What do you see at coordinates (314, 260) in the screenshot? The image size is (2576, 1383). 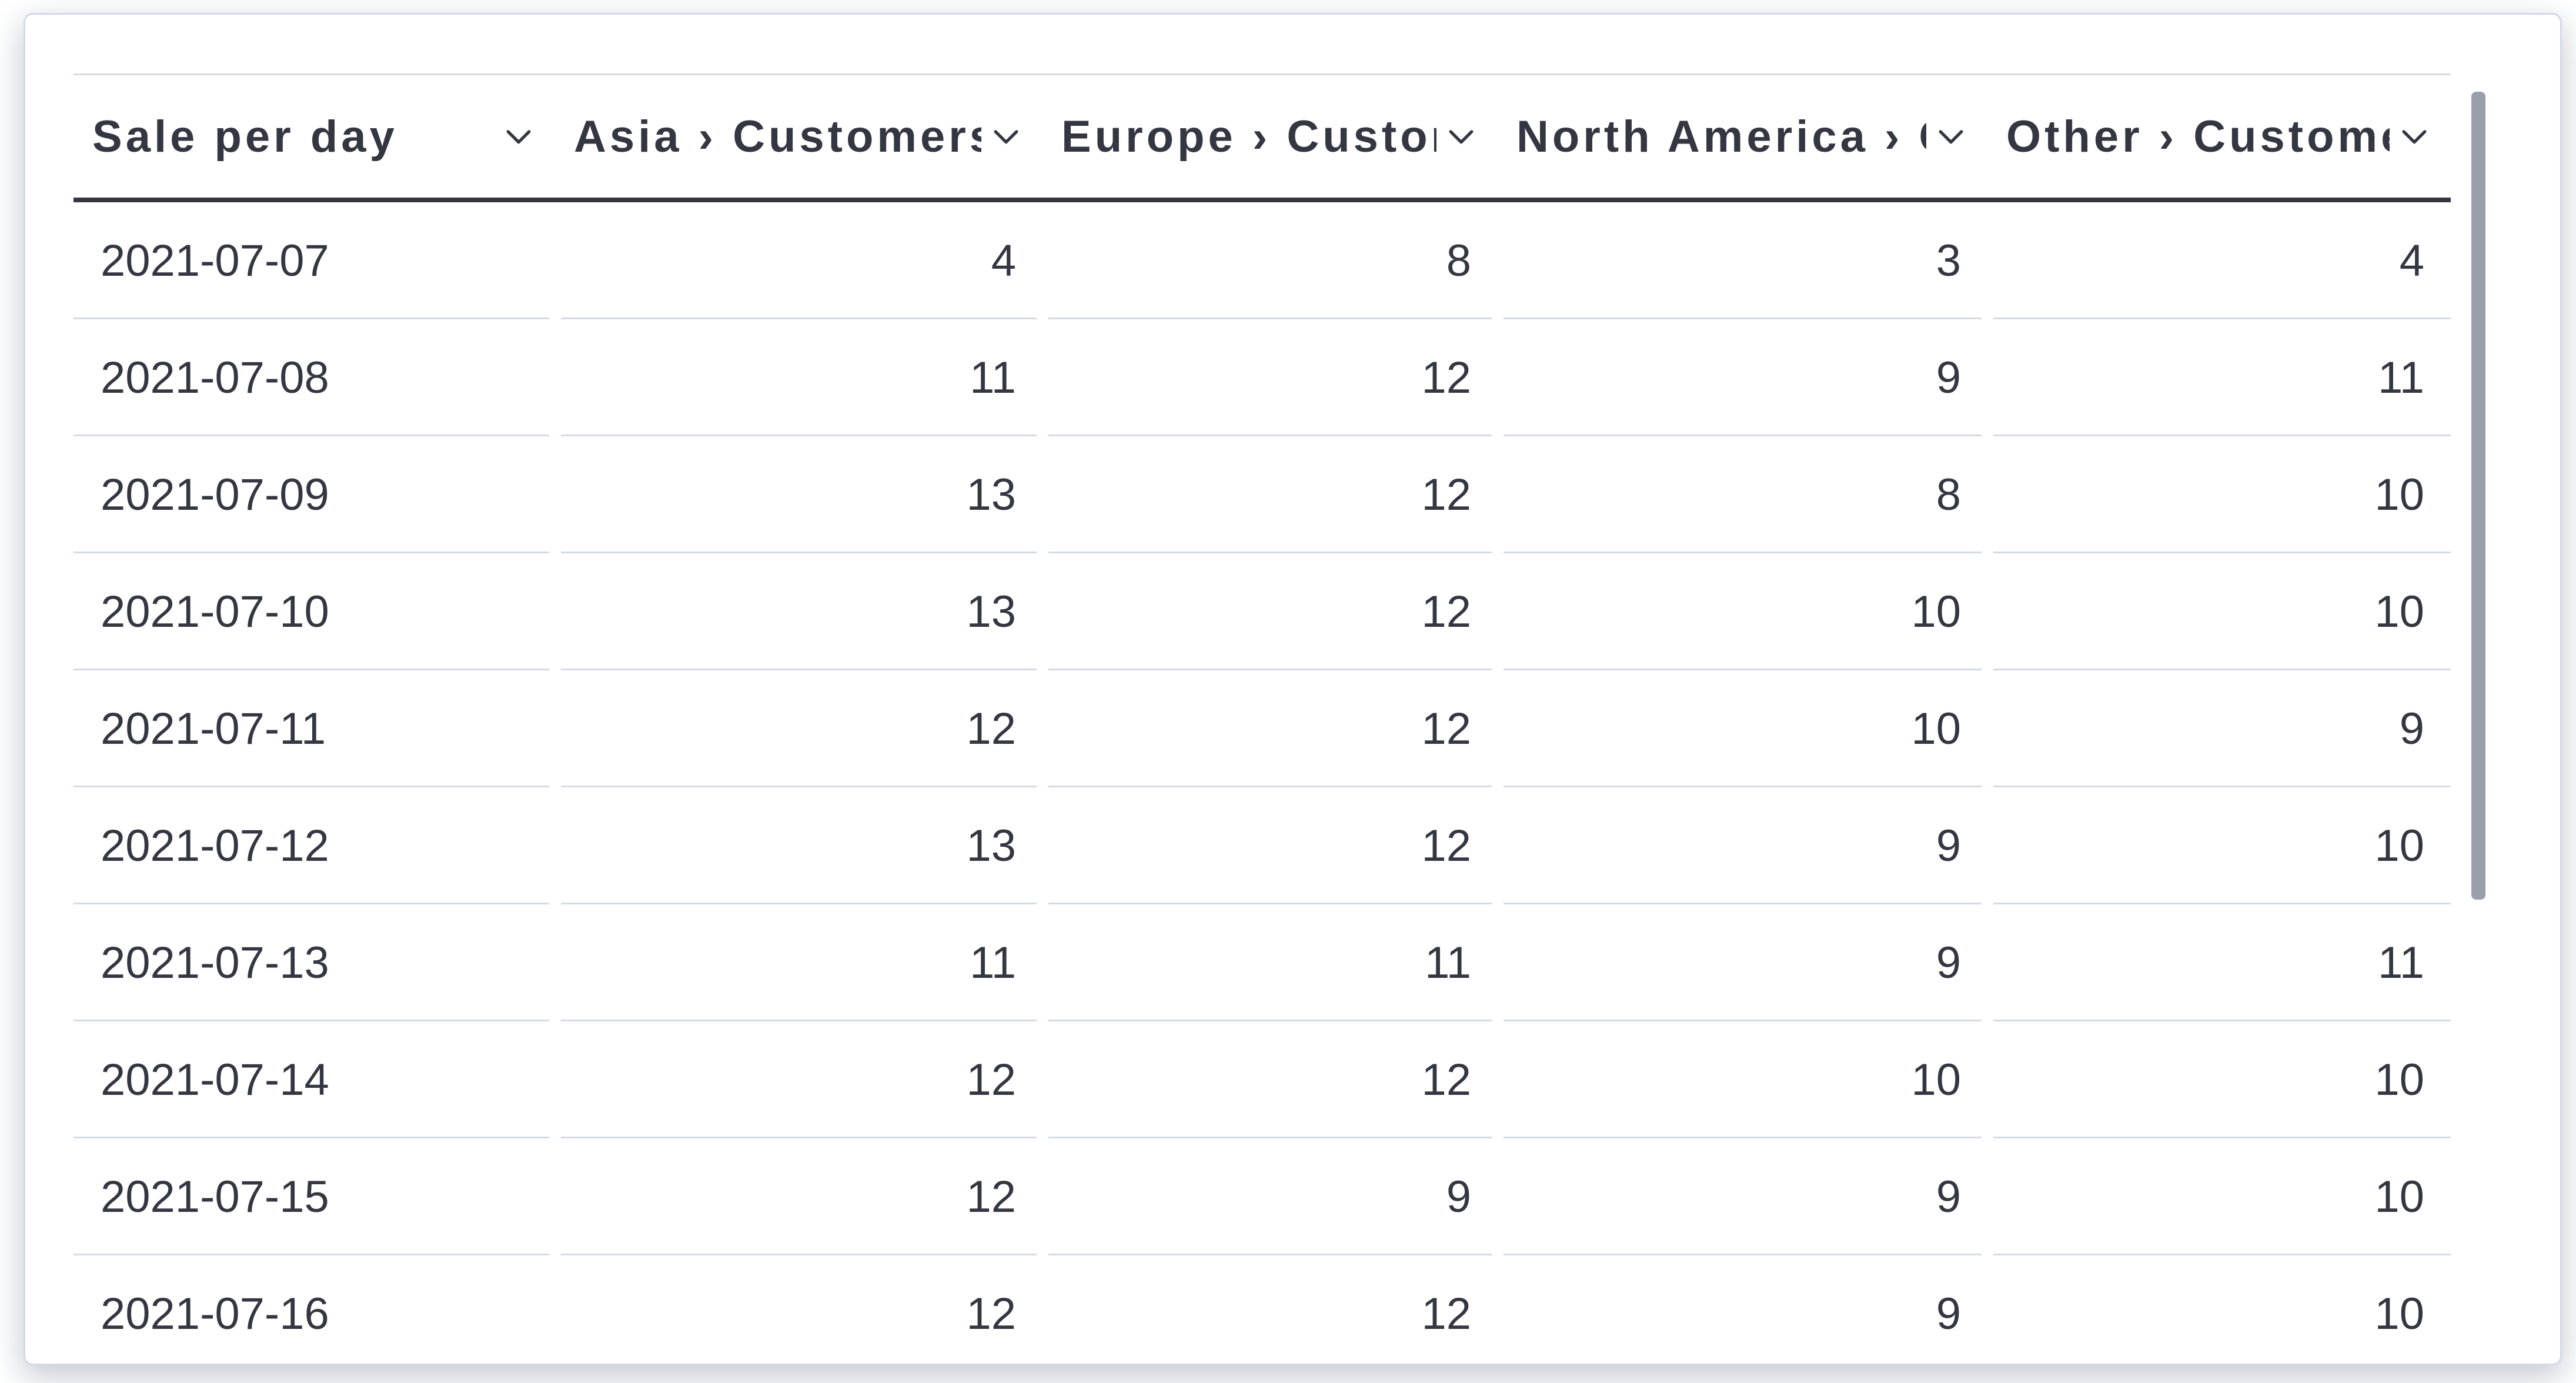 I see `date-cell: 2021-07-07` at bounding box center [314, 260].